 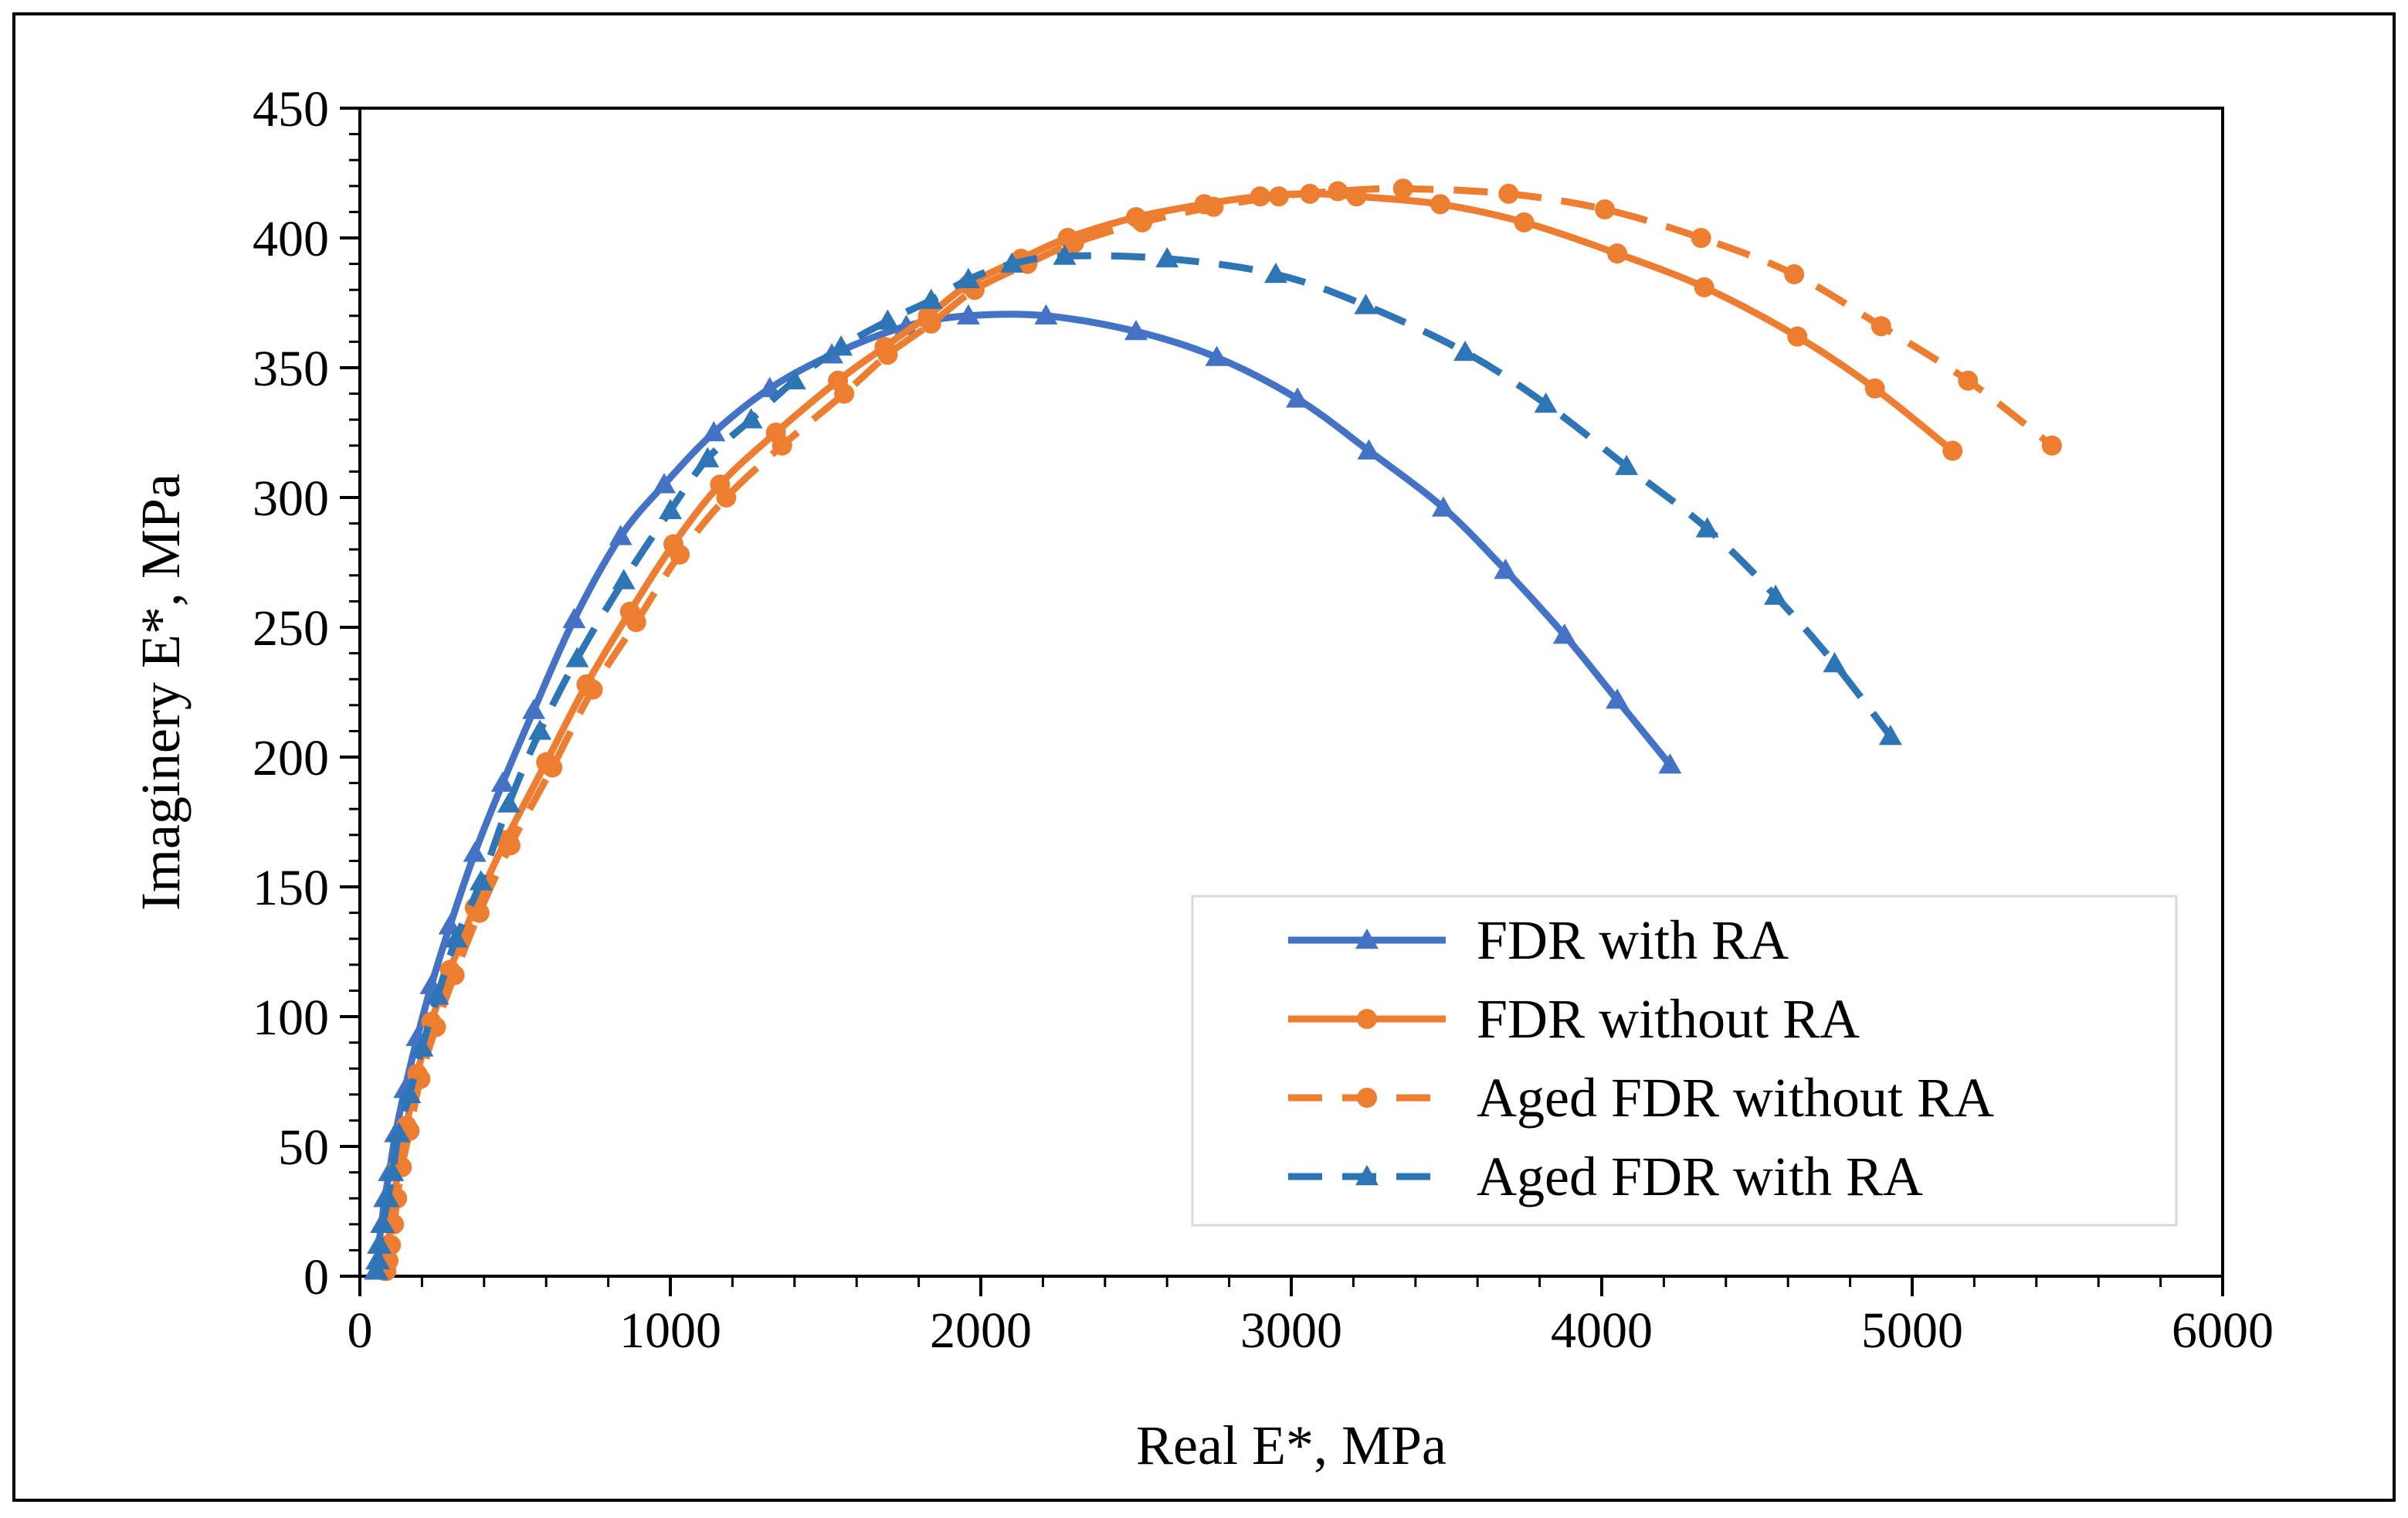 I want to click on x-tick-label: 6000, so click(x=2223, y=1331).